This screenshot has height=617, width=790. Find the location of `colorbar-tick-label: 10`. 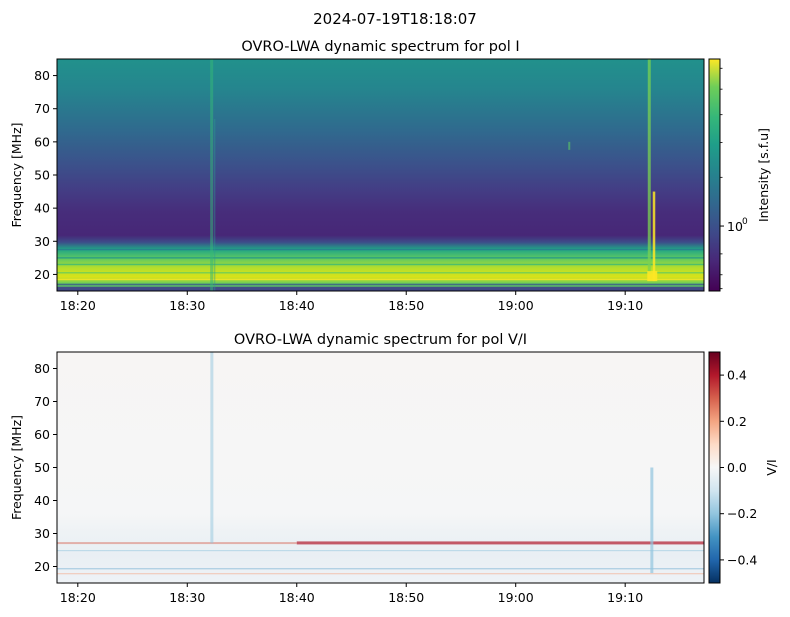

colorbar-tick-label: 10 is located at coordinates (735, 226).